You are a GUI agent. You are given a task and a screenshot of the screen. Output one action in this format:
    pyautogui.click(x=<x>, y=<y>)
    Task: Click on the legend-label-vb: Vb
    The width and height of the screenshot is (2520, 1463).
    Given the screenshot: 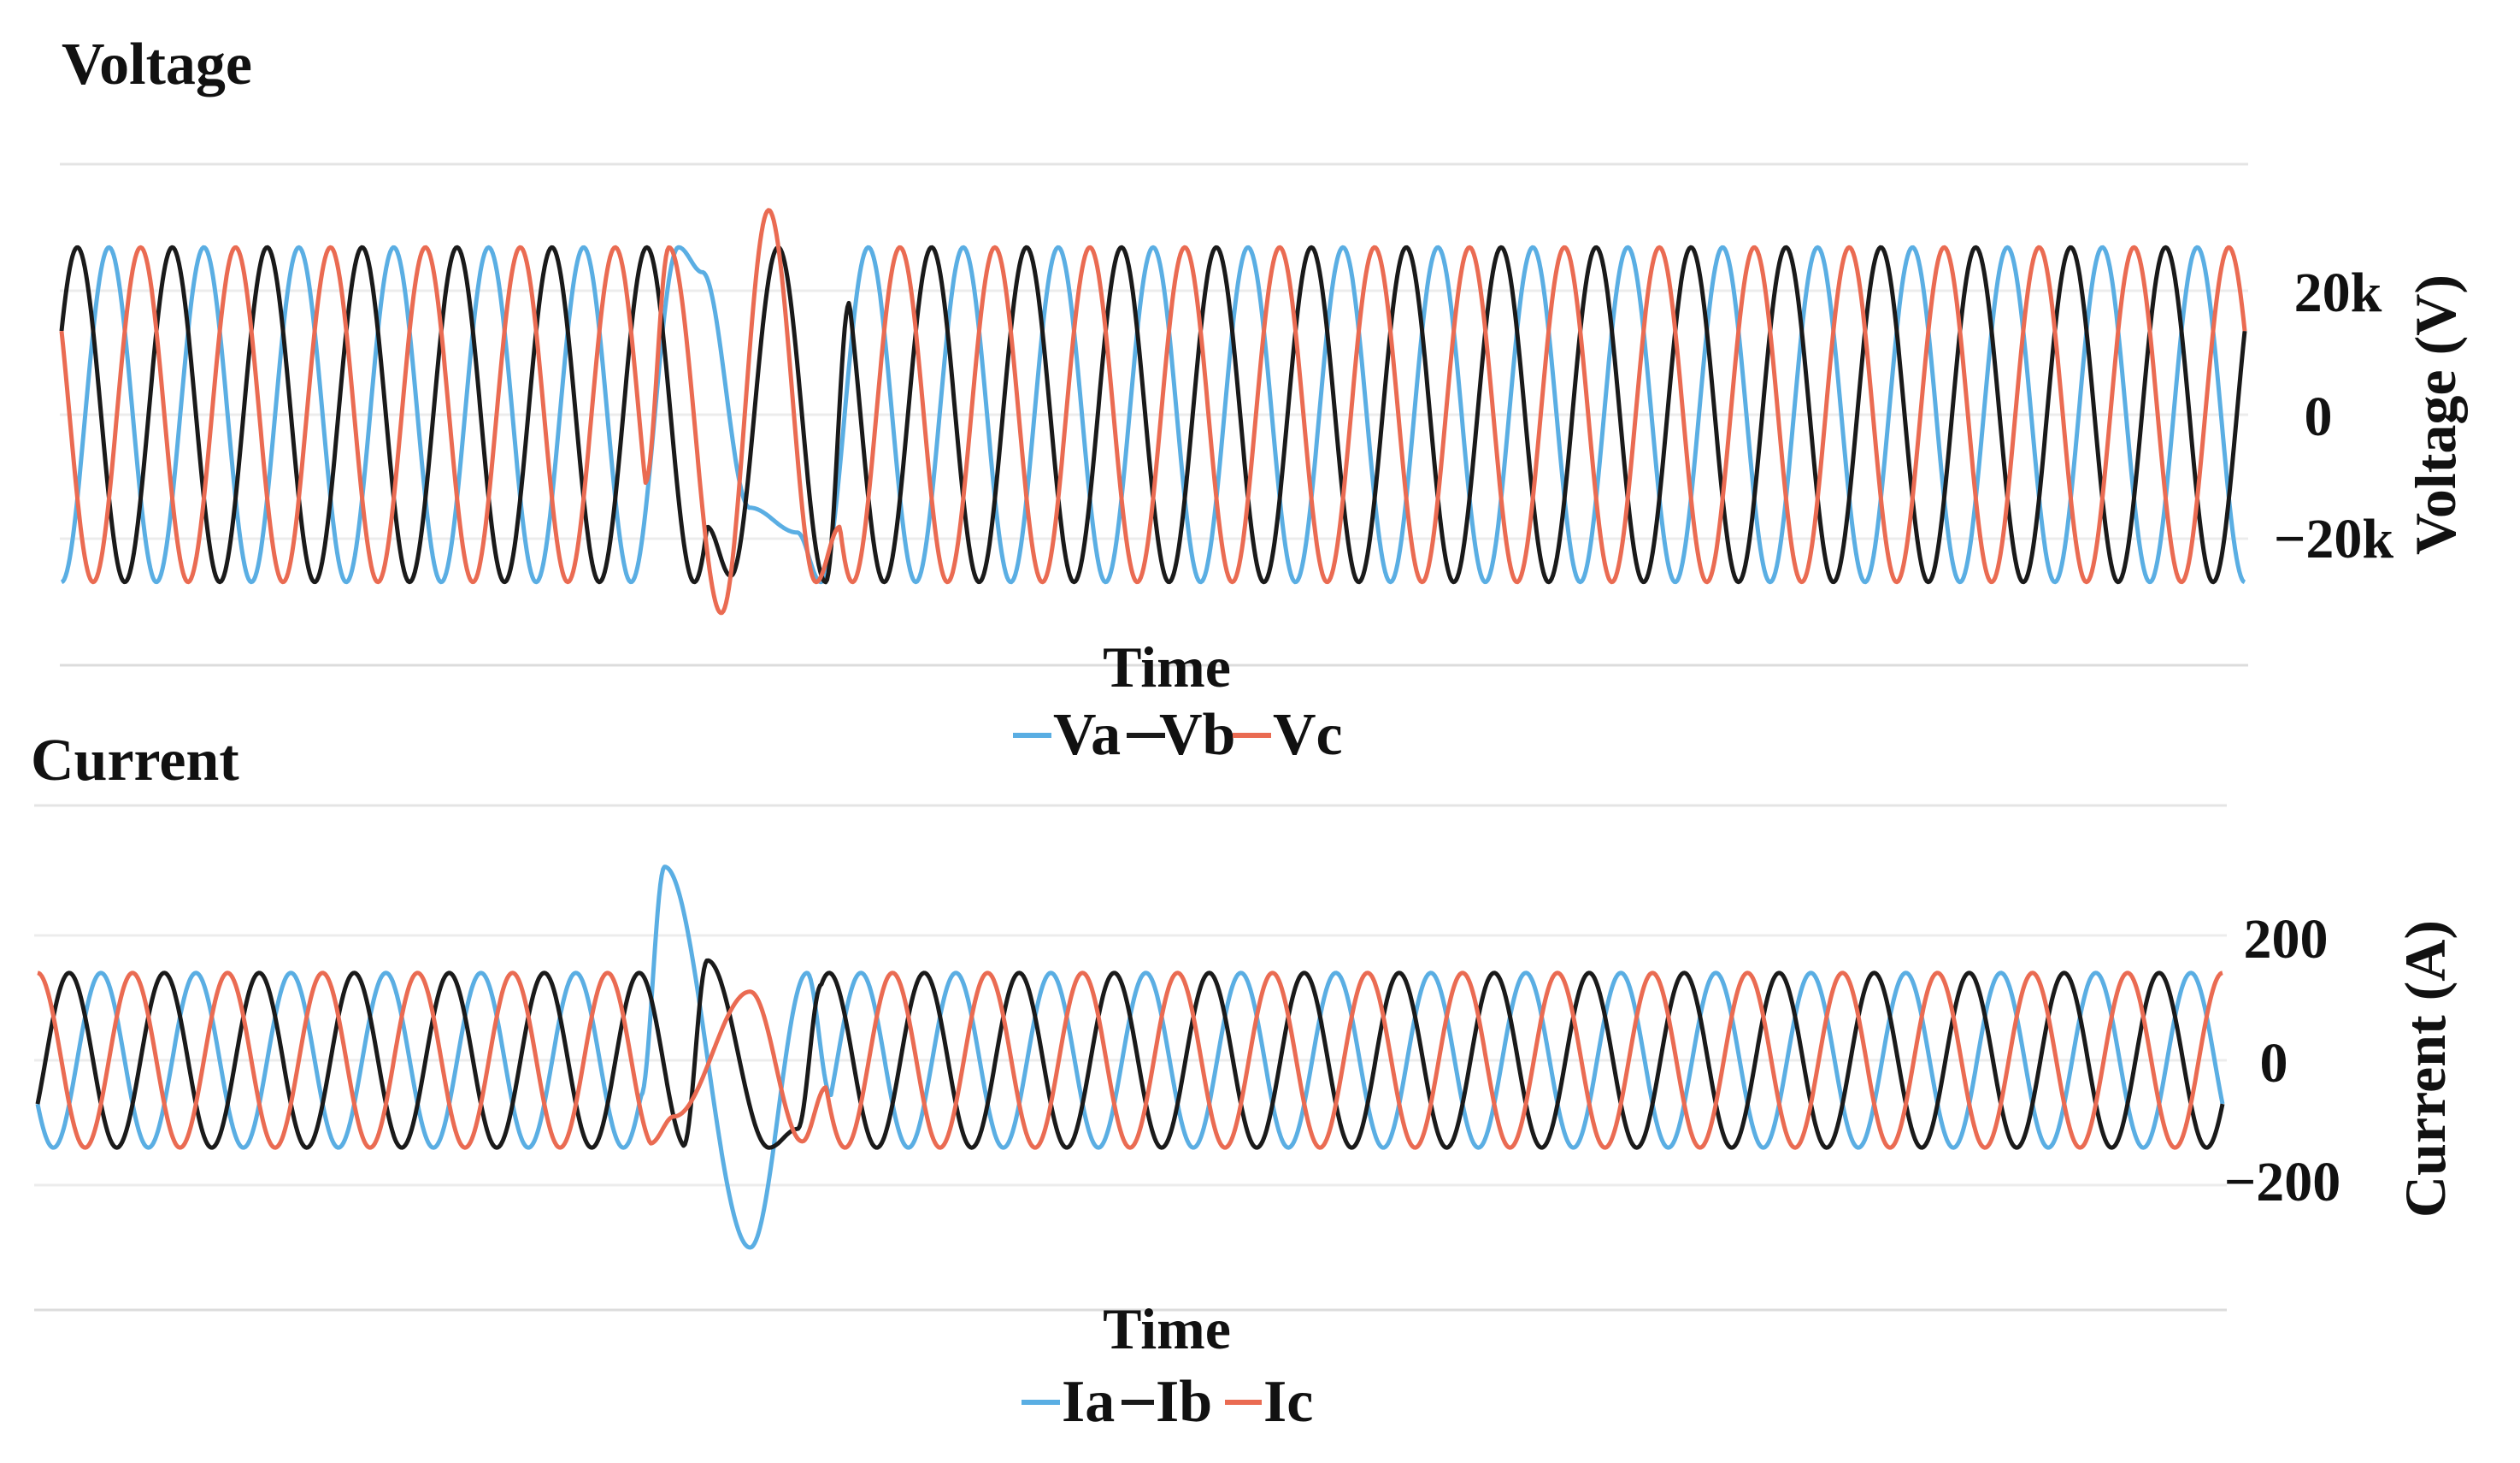 What is the action you would take?
    pyautogui.click(x=1197, y=735)
    